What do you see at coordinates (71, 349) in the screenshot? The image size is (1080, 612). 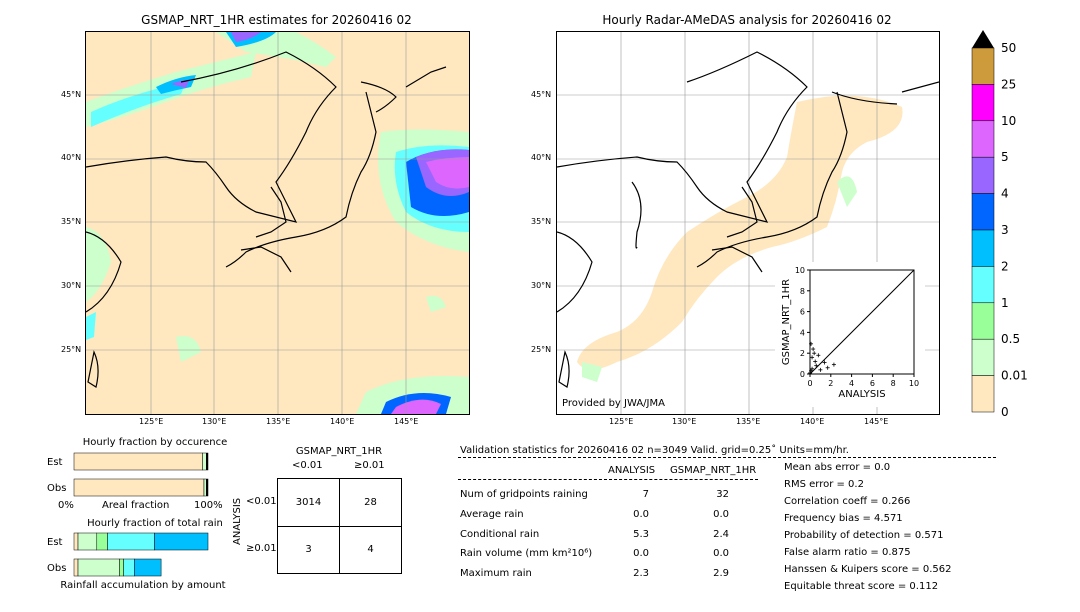 I see `left-lat-label: 25°N` at bounding box center [71, 349].